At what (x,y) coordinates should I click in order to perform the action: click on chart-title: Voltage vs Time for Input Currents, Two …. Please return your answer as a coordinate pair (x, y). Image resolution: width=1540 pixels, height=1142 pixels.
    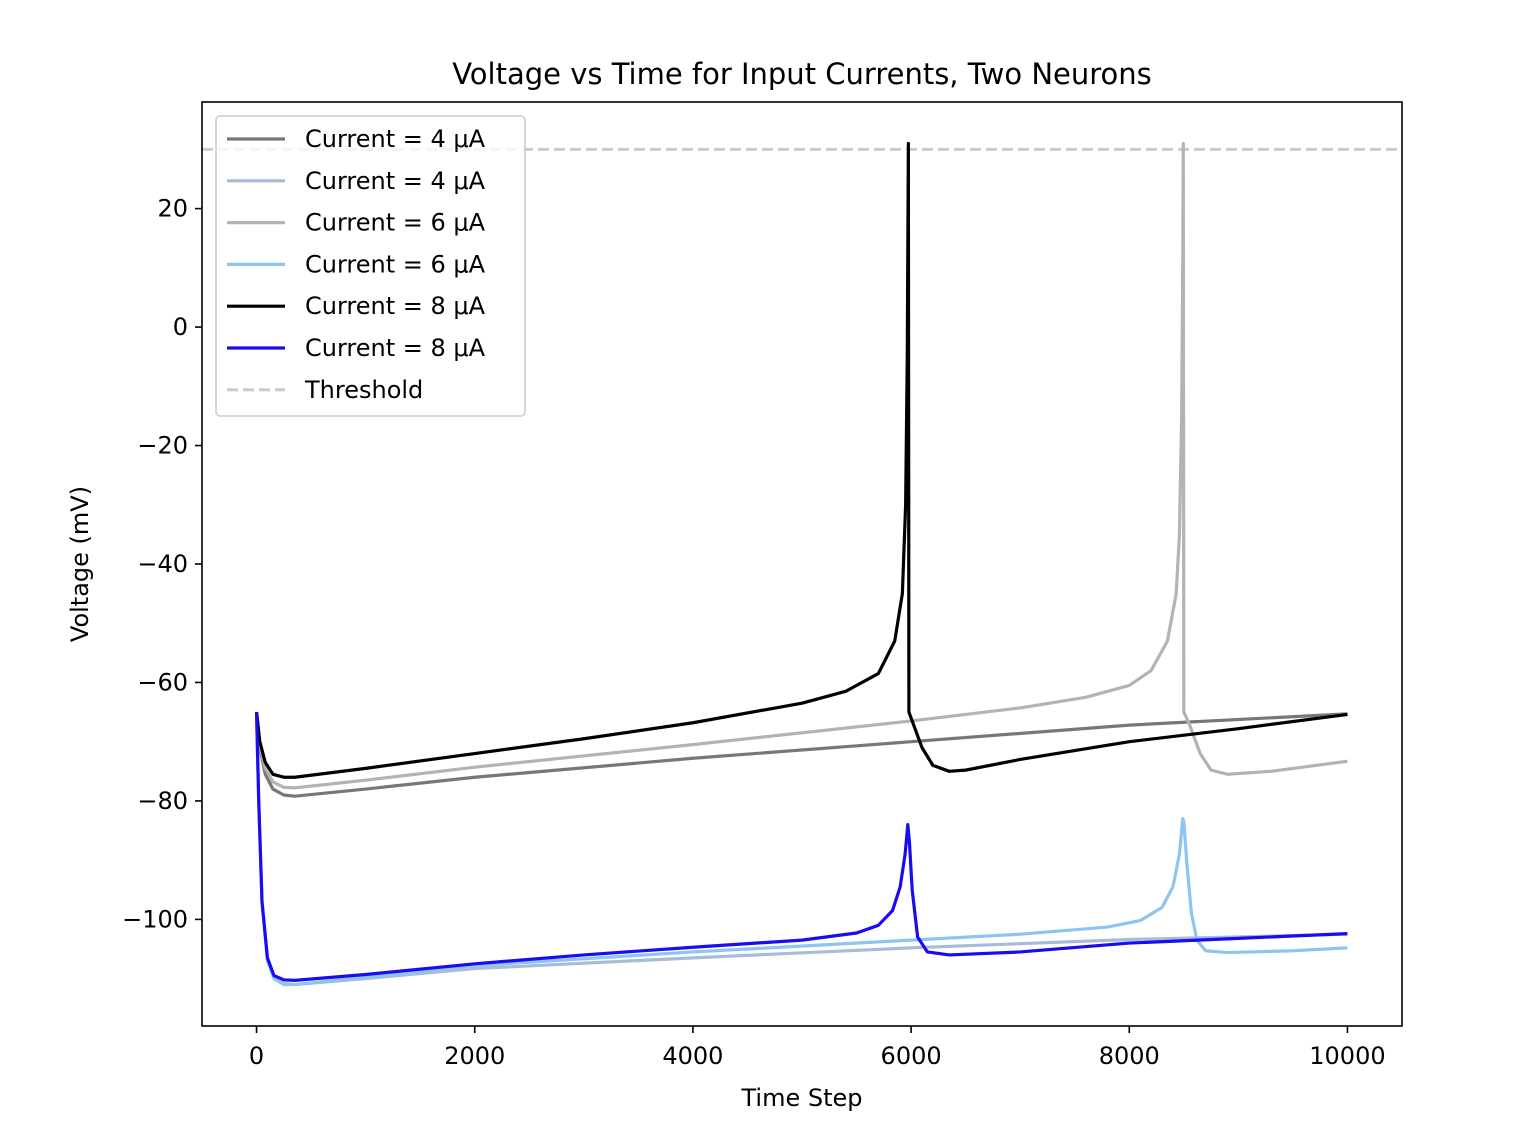
    Looking at the image, I should click on (802, 74).